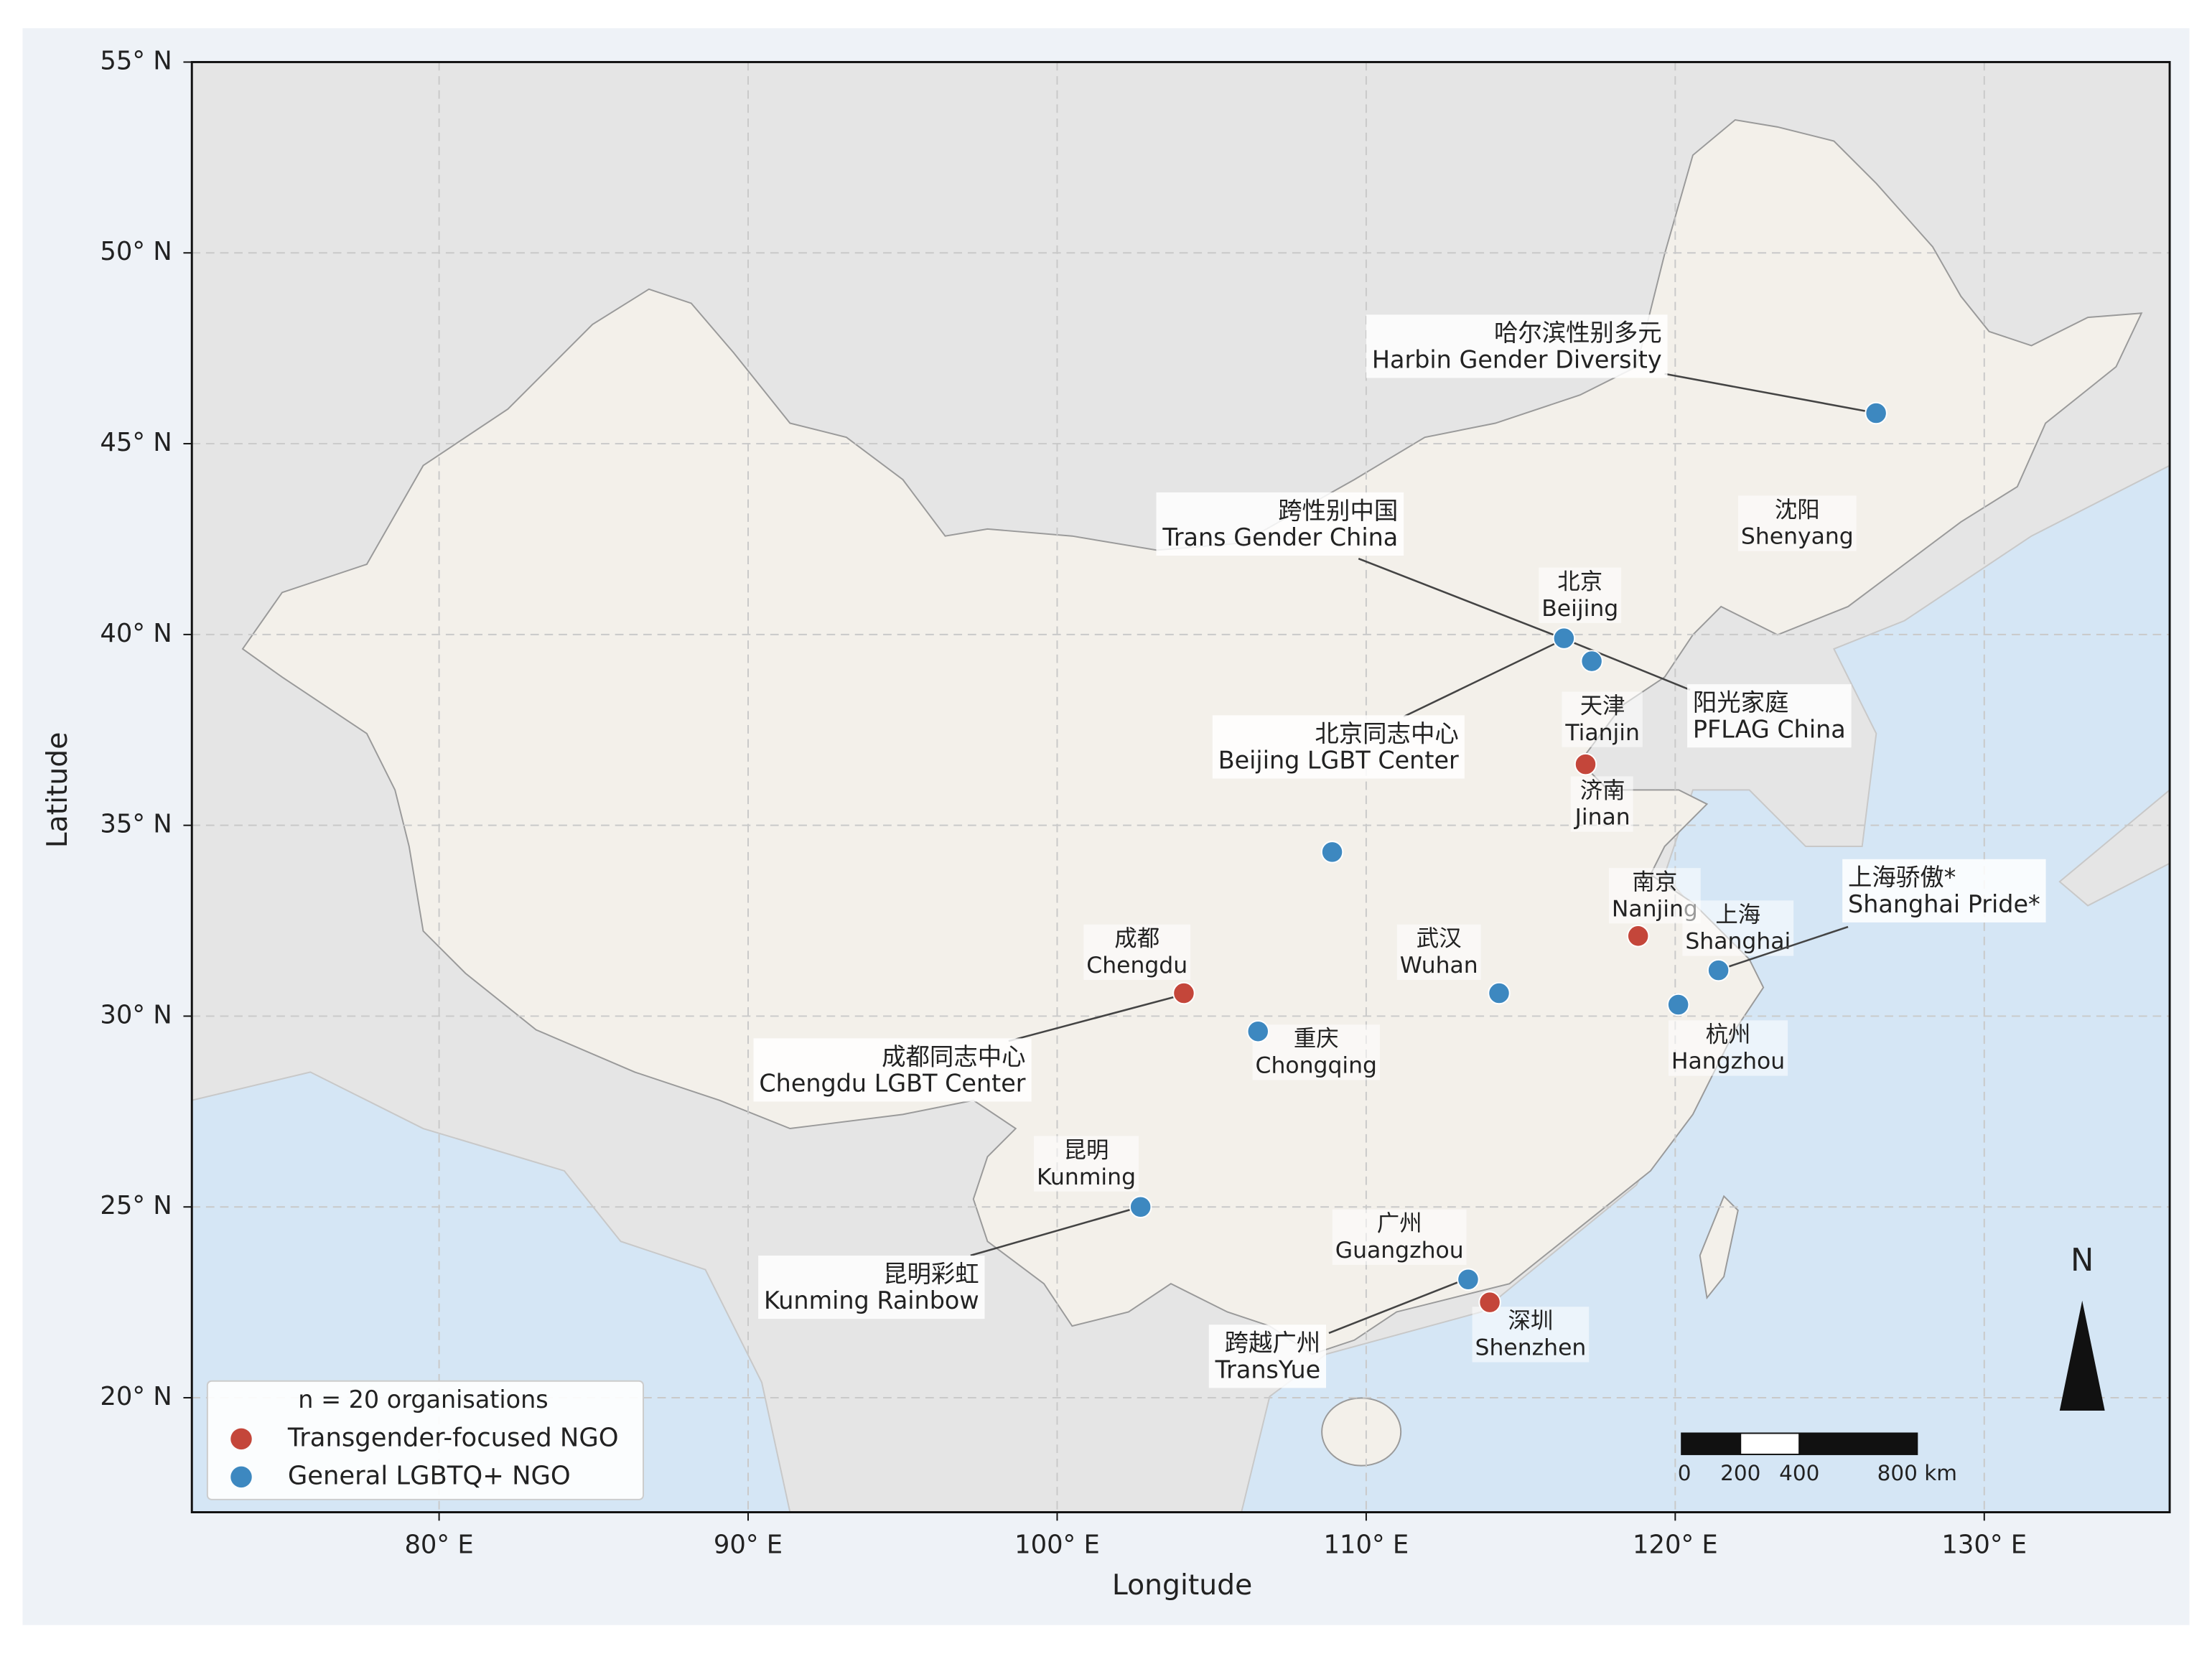  I want to click on x-tick-label: 100° E, so click(1057, 1545).